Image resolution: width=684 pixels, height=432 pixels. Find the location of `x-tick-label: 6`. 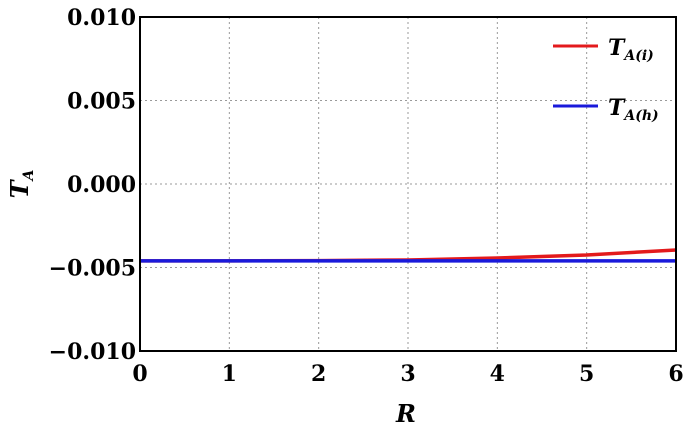

x-tick-label: 6 is located at coordinates (675, 374).